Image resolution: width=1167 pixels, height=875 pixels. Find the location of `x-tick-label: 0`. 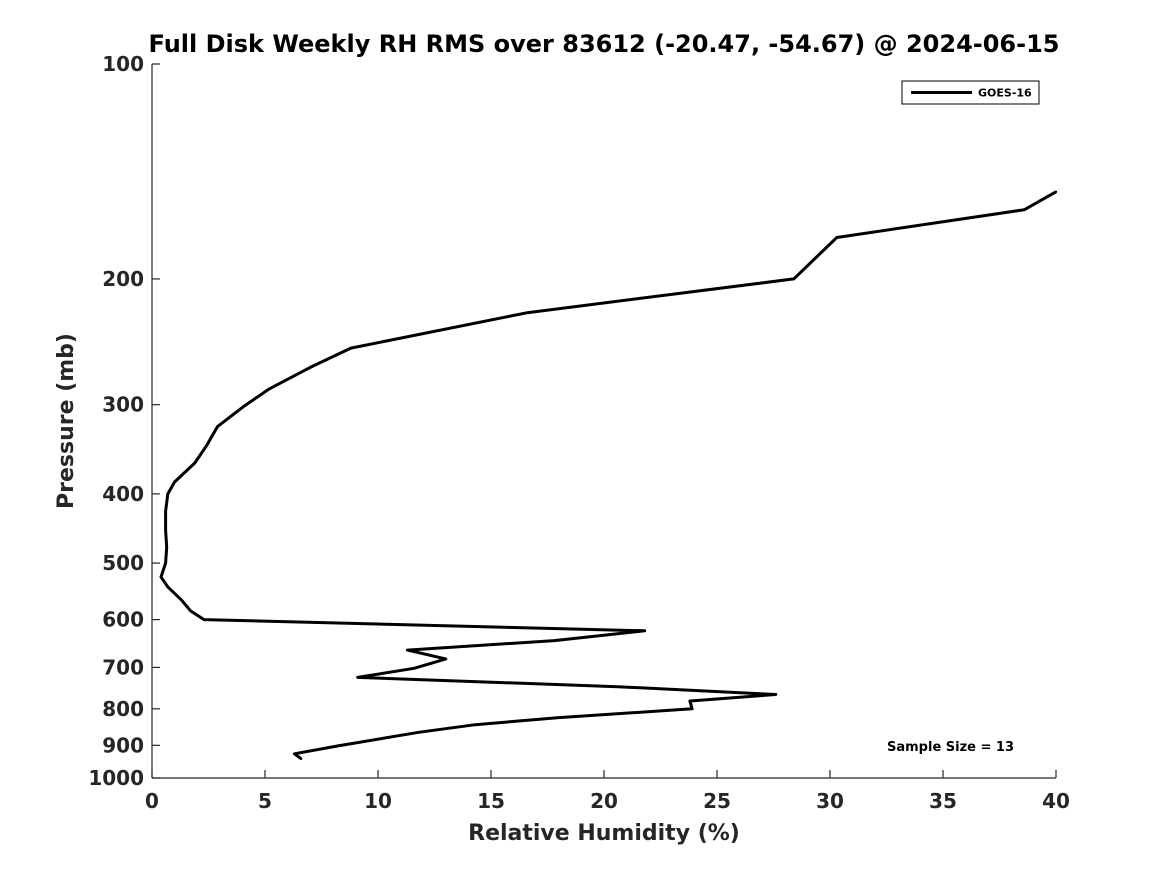

x-tick-label: 0 is located at coordinates (152, 801).